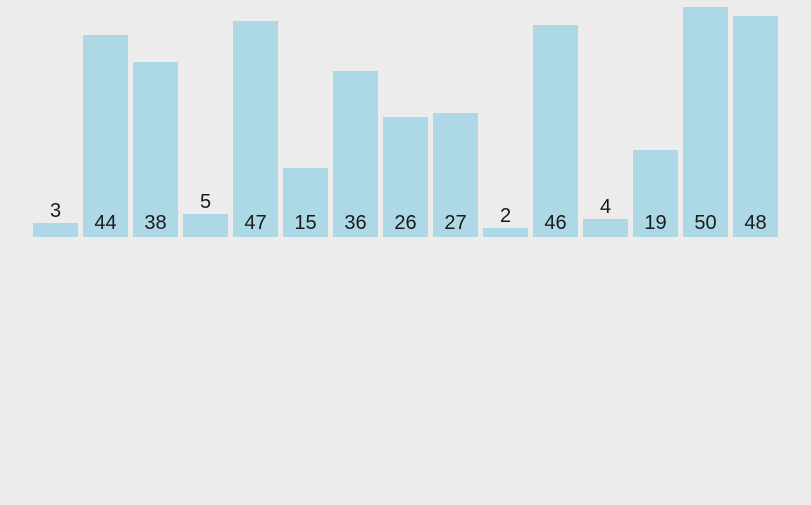 The width and height of the screenshot is (811, 505). What do you see at coordinates (655, 223) in the screenshot?
I see `bar-value-label: 19` at bounding box center [655, 223].